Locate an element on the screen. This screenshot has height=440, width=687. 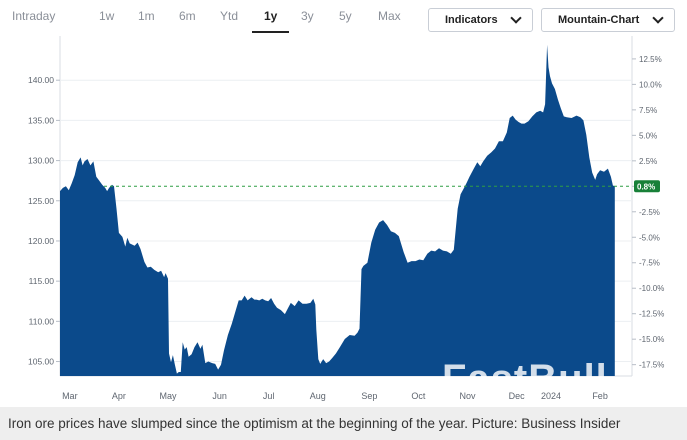
percent-tick-label: 2.5% is located at coordinates (648, 161).